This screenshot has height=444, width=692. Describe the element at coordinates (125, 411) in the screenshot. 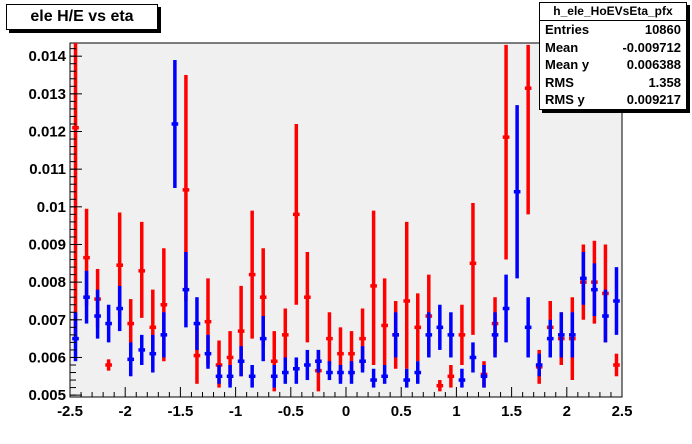

I see `x-tick-label: -2` at that location.